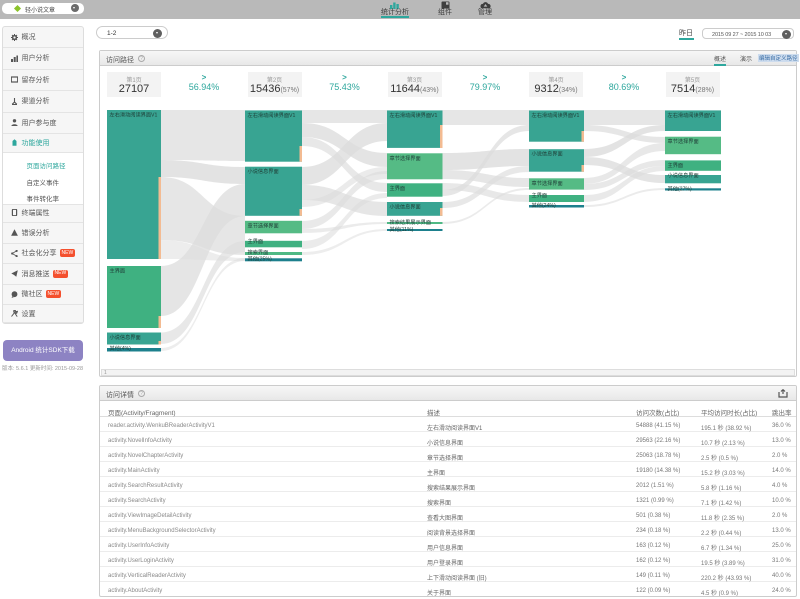  What do you see at coordinates (544, 205) in the screenshot?
I see `svg-text: 其他(24%)` at bounding box center [544, 205].